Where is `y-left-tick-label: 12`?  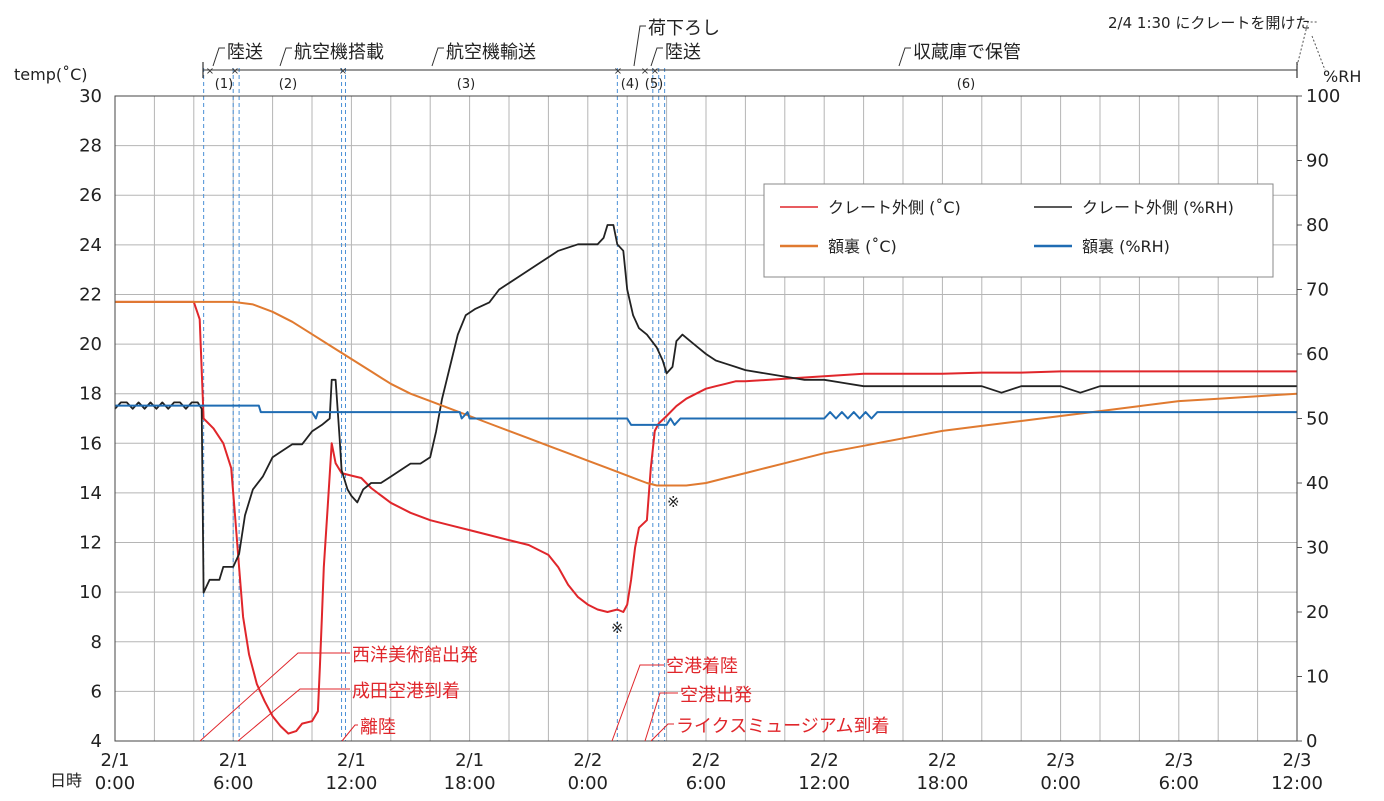
y-left-tick-label: 12 is located at coordinates (90, 543).